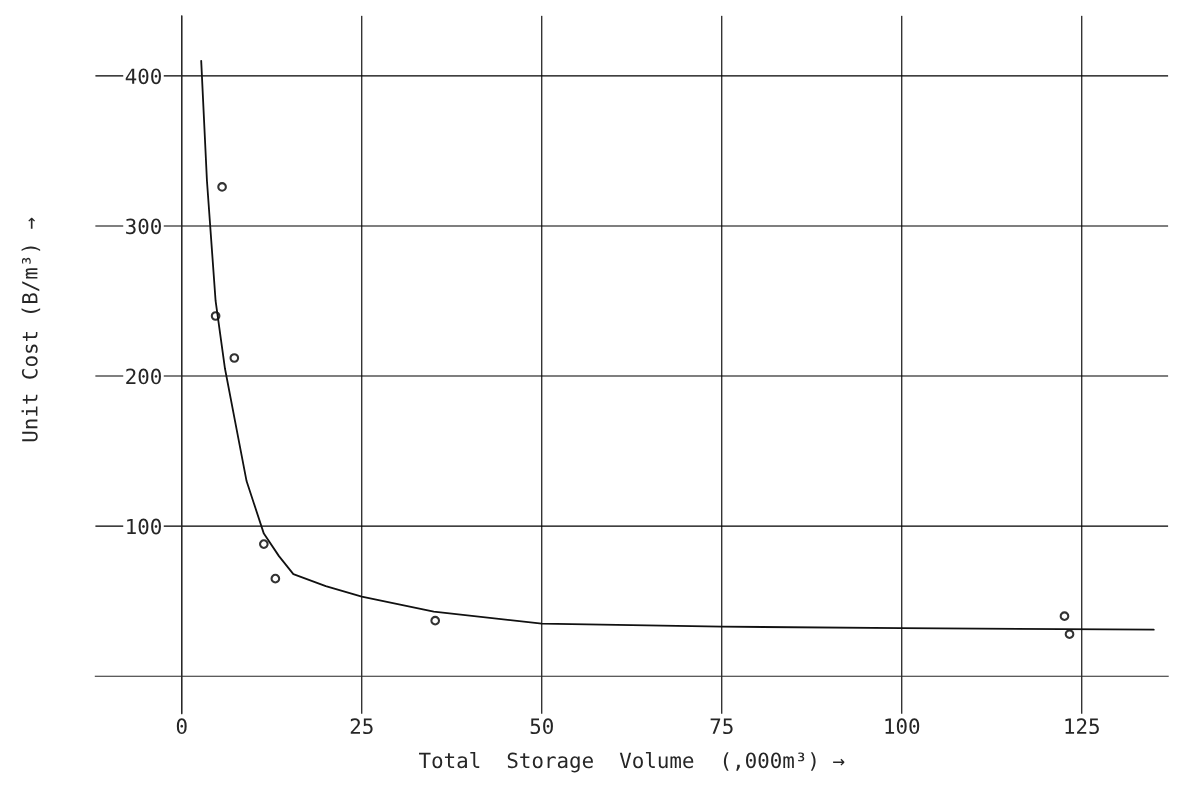  Describe the element at coordinates (31, 329) in the screenshot. I see `y-axis-title: Unit Cost (B/m³) →` at that location.